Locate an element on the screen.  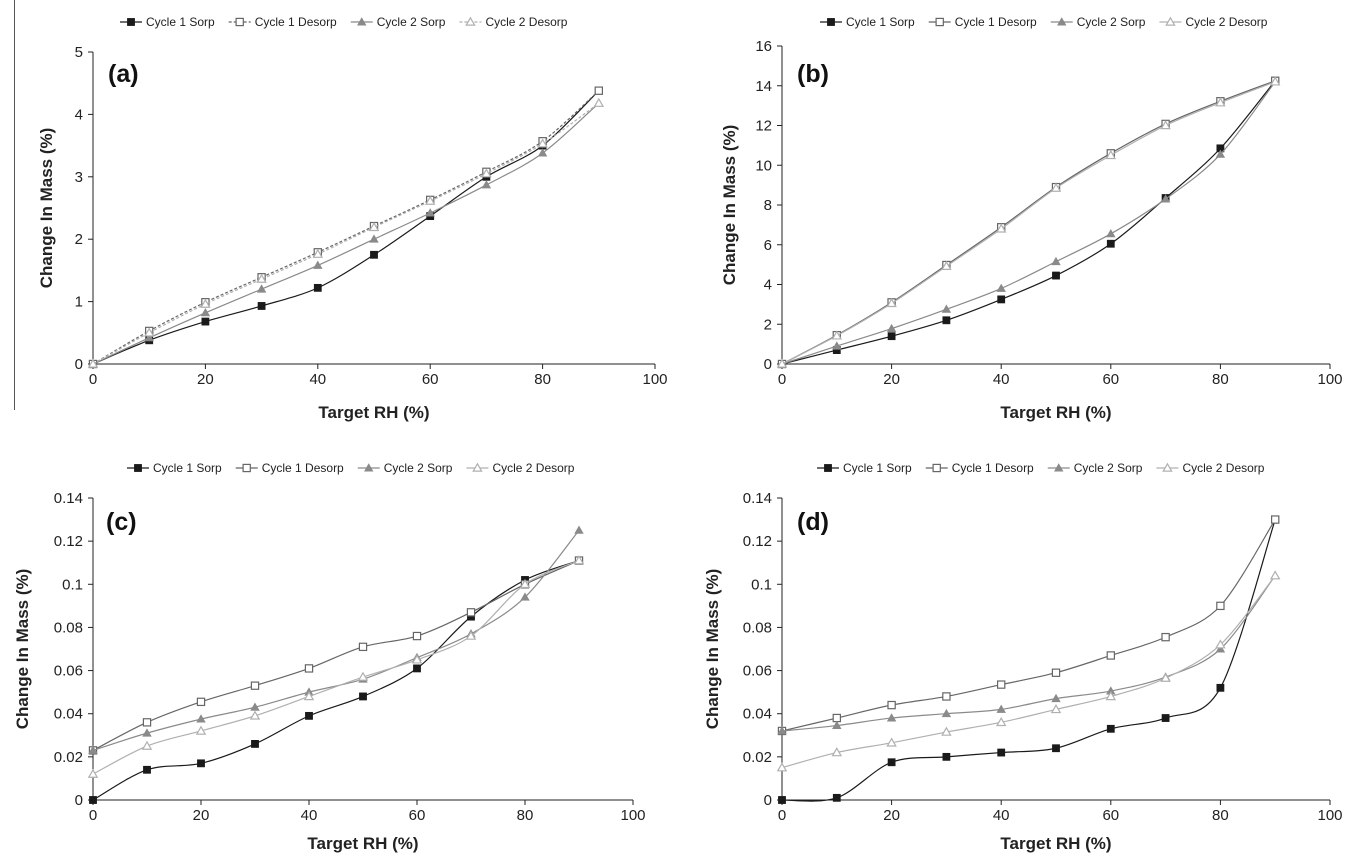
panel-label: (b) is located at coordinates (813, 74).